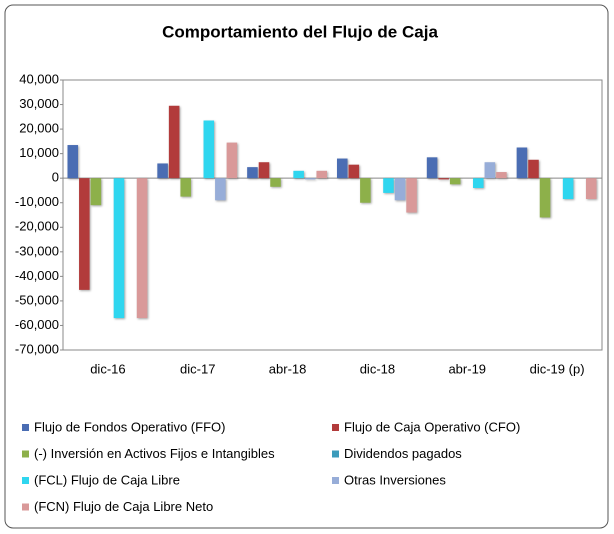 Image resolution: width=614 pixels, height=534 pixels. I want to click on legend-label: (FCN) Flujo de Caja Libre Neto, so click(123, 506).